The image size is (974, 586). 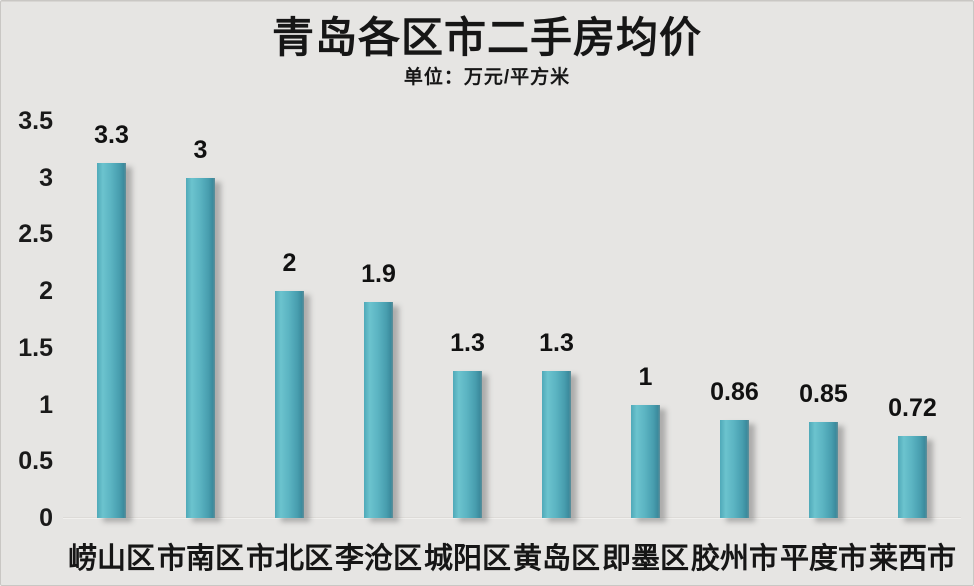 What do you see at coordinates (512, 518) in the screenshot?
I see `x-axis-baseline` at bounding box center [512, 518].